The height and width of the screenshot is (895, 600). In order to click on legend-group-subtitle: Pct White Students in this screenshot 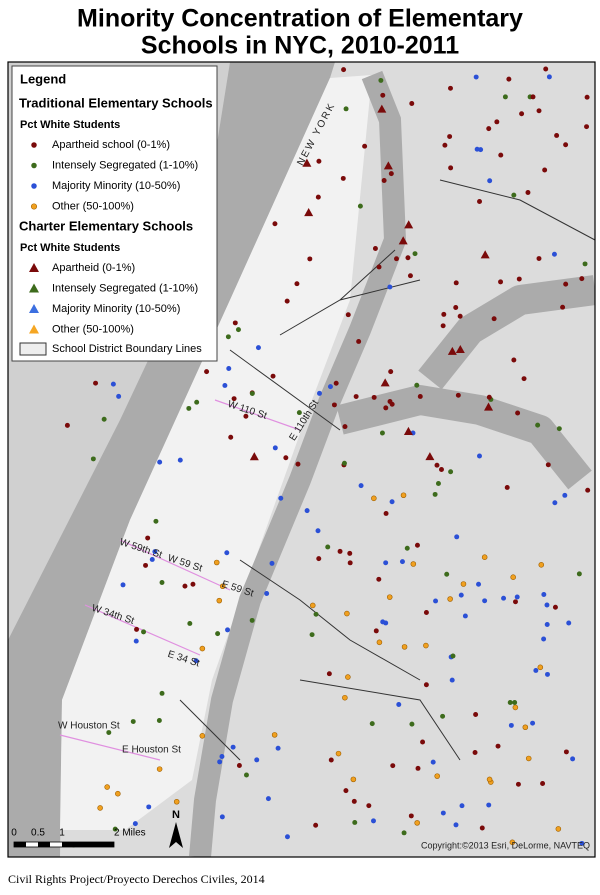, I will do `click(70, 248)`.